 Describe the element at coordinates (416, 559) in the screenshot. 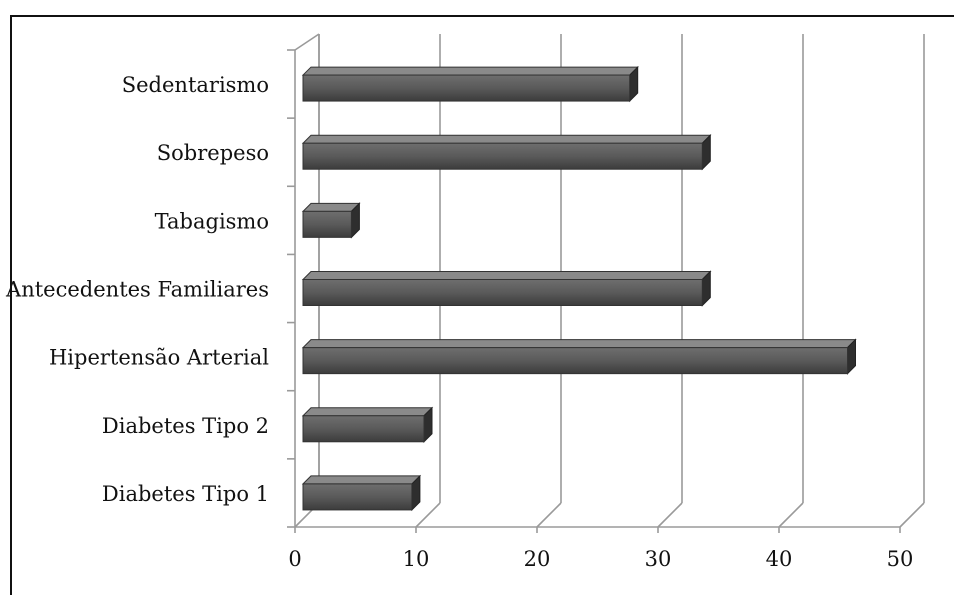

I see `x-tick-label: 10` at that location.